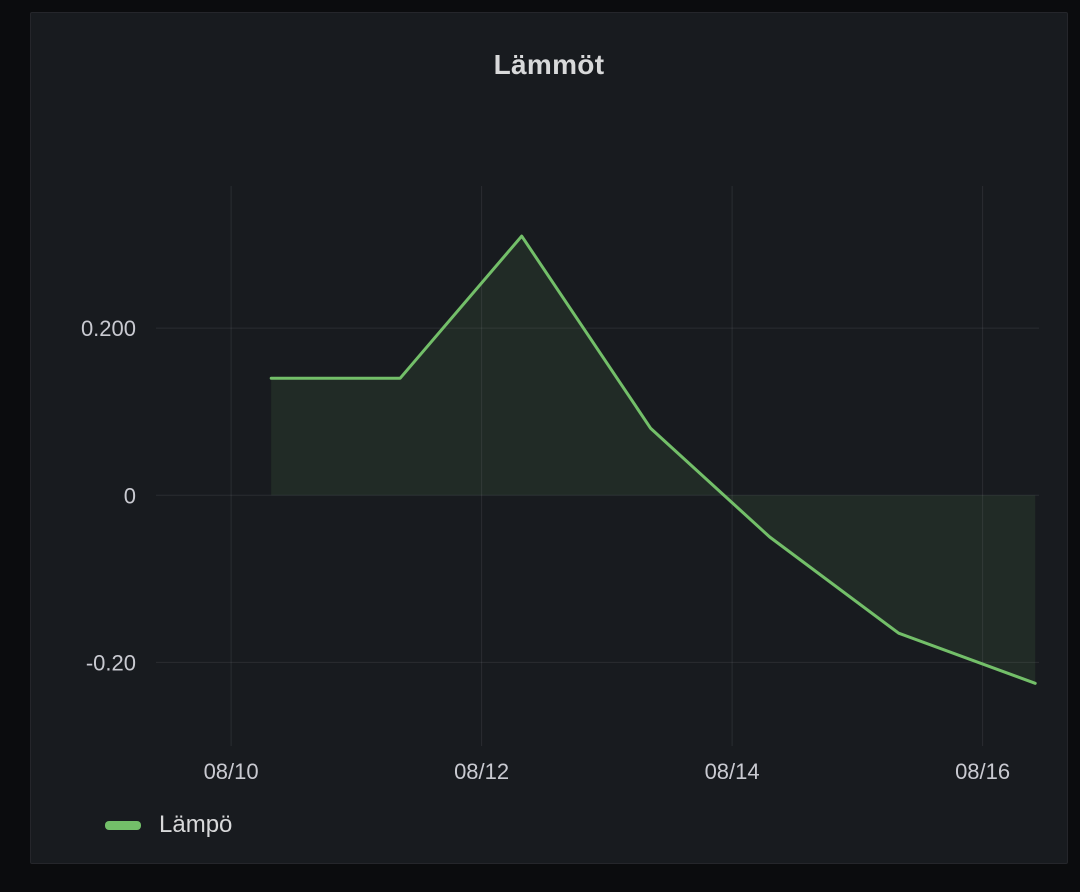  Describe the element at coordinates (481, 771) in the screenshot. I see `x-axis-tick-label: 08/12` at that location.